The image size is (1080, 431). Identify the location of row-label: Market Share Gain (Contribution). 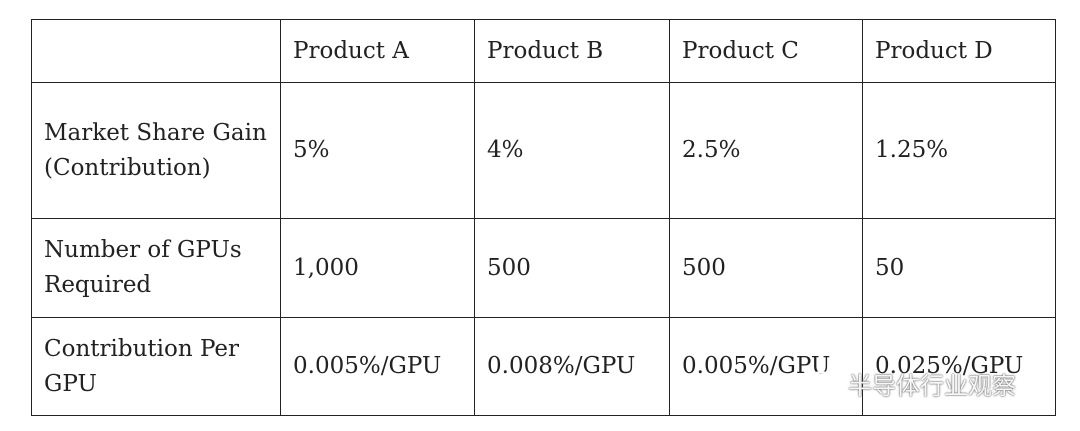
(156, 150).